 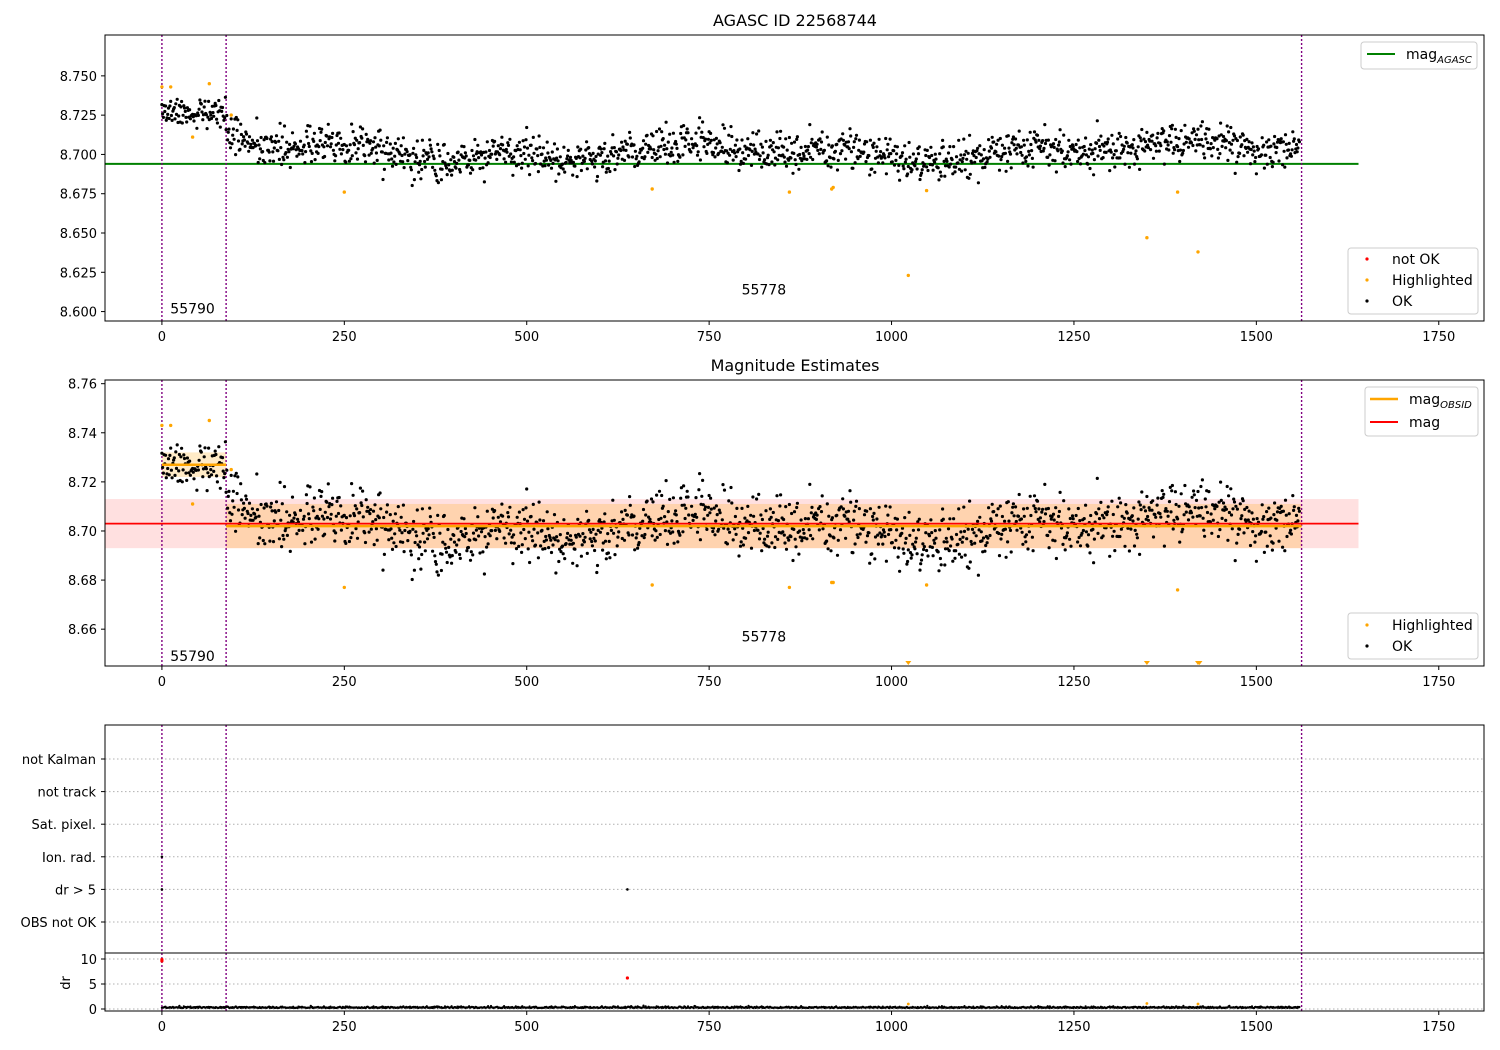 I want to click on y-tick-label: 8.66, so click(x=82, y=630).